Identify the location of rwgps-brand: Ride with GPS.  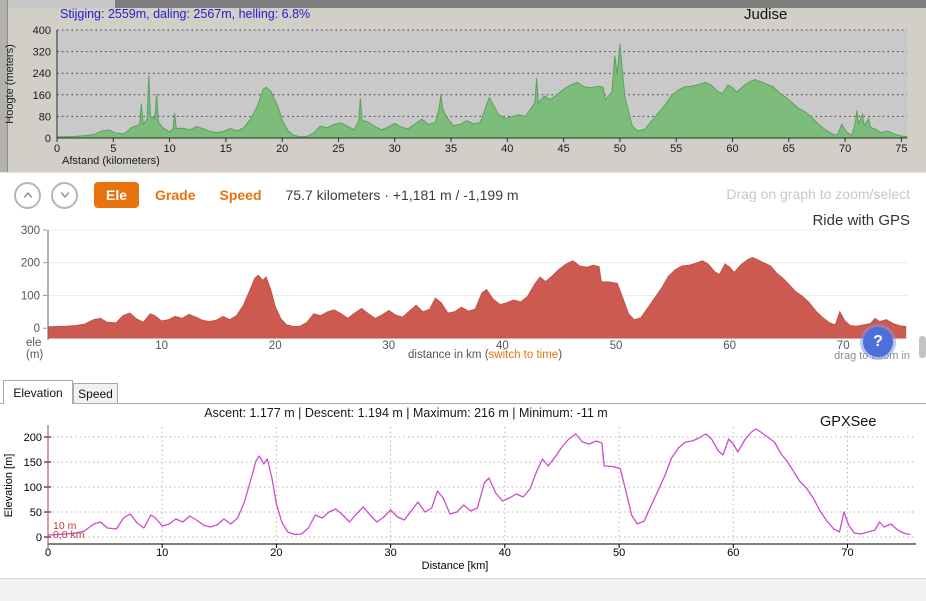
(861, 220).